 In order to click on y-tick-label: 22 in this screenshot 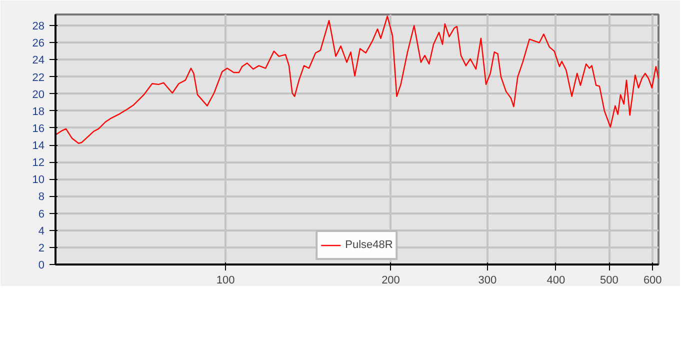, I will do `click(38, 78)`.